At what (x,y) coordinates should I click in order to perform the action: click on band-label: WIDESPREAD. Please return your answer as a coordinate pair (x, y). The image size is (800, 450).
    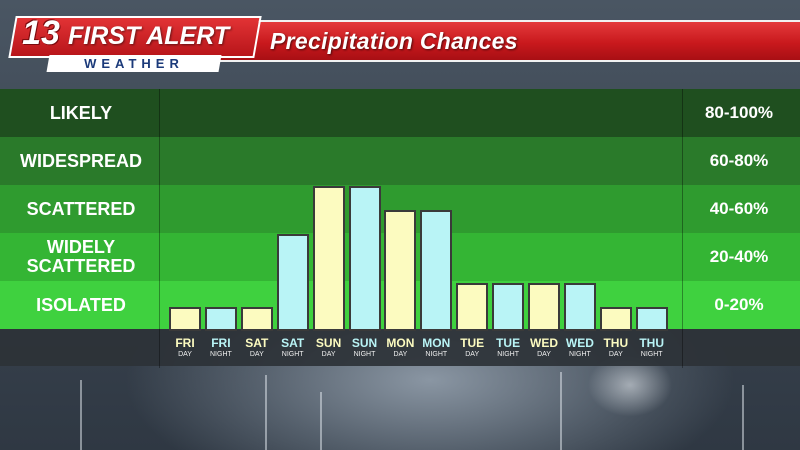
    Looking at the image, I should click on (80, 160).